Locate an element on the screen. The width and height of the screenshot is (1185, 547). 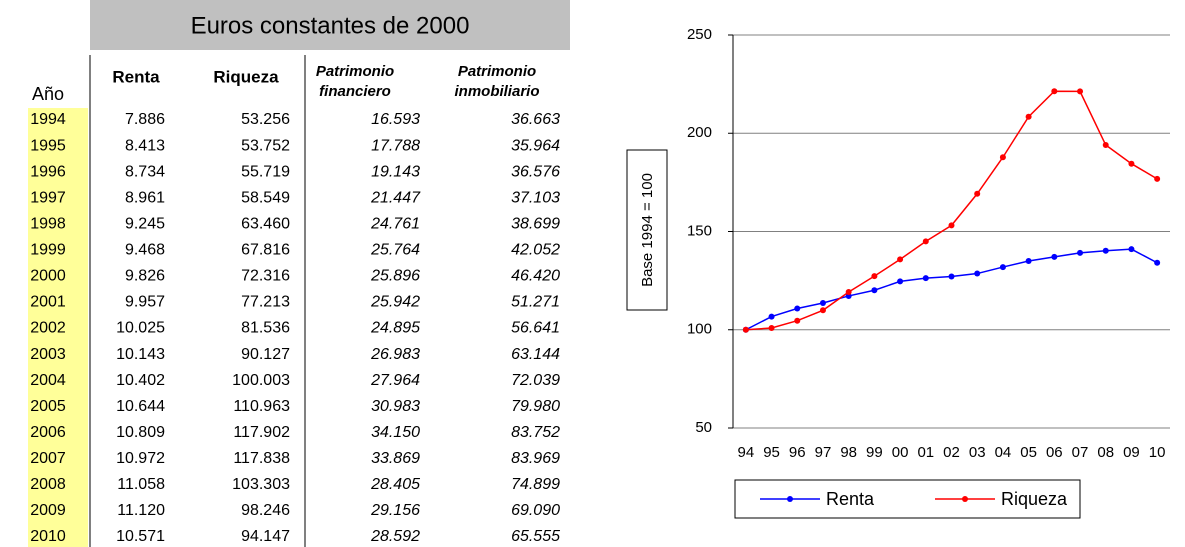
table-cell: 51.271 is located at coordinates (535, 302).